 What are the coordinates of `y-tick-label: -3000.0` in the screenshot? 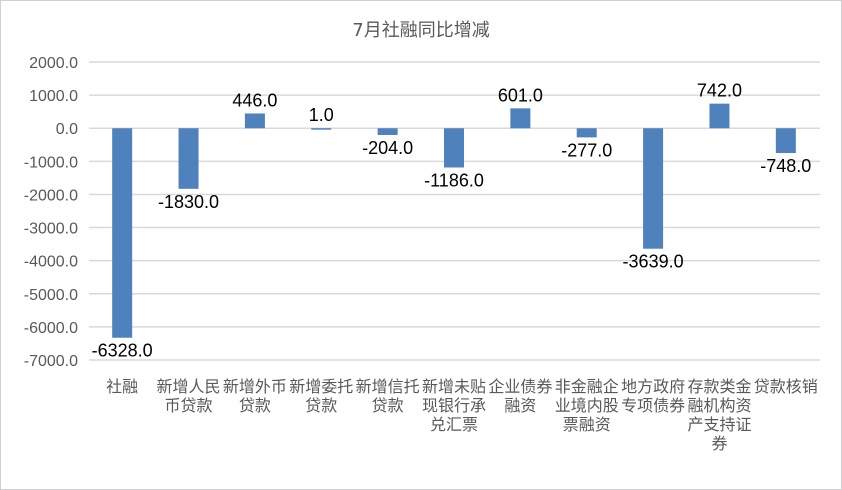 It's located at (51, 229).